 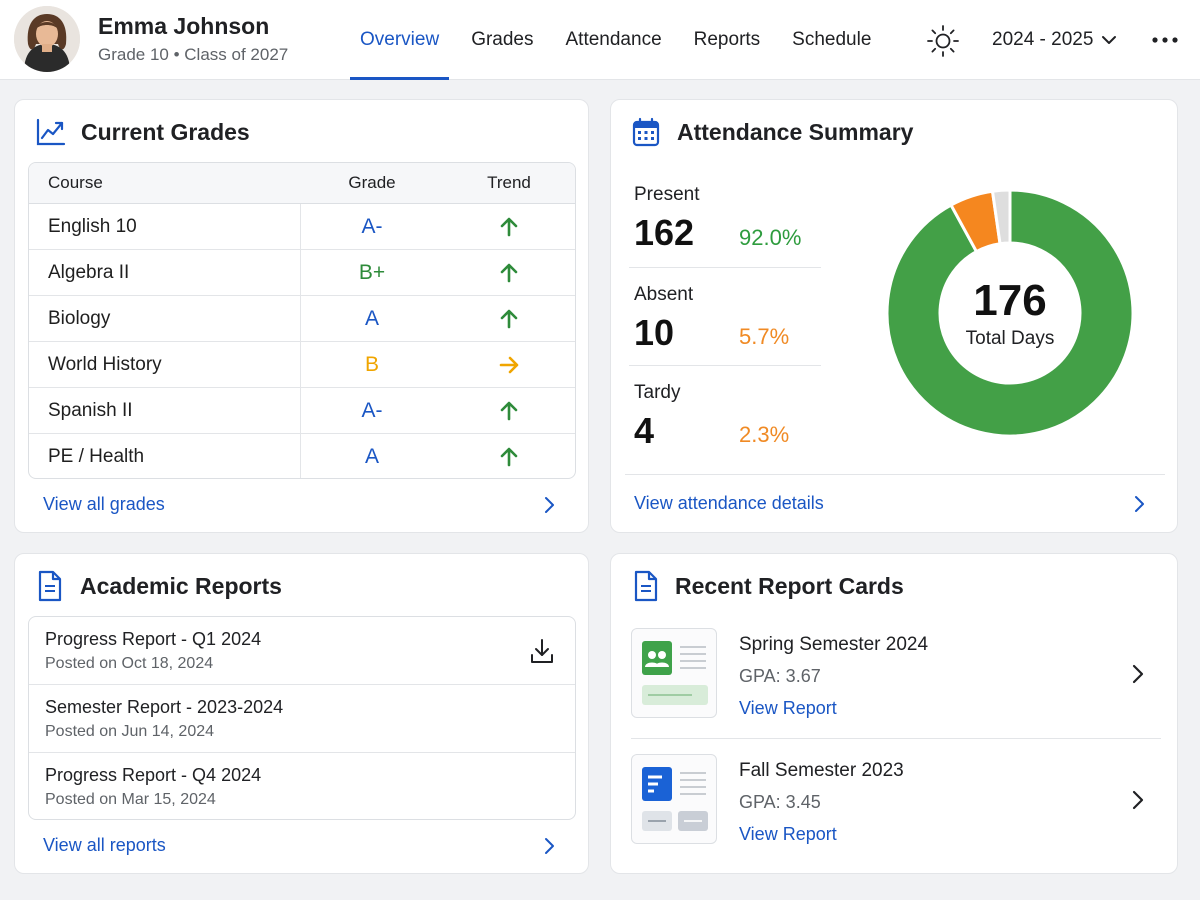 What do you see at coordinates (502, 39) in the screenshot?
I see `tab-grades: Grades` at bounding box center [502, 39].